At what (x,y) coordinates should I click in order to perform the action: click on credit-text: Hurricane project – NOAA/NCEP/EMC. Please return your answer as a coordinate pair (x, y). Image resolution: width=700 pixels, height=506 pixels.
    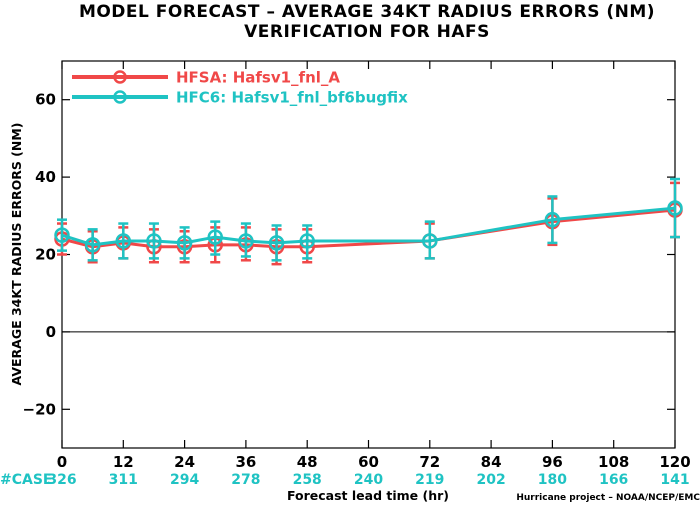
    Looking at the image, I should click on (608, 498).